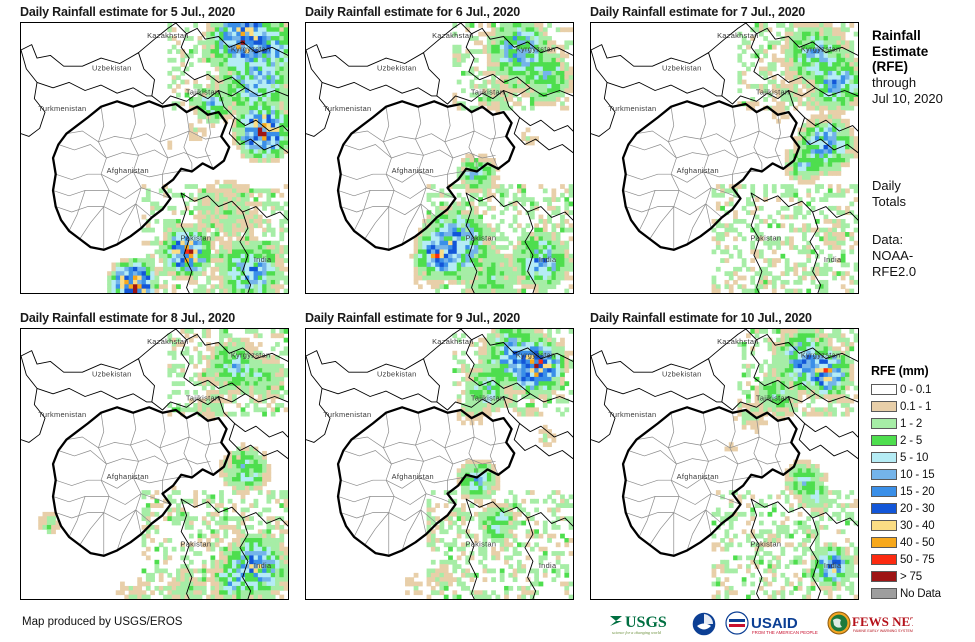 The image size is (975, 642). I want to click on legend-item: 1 - 2, so click(923, 423).